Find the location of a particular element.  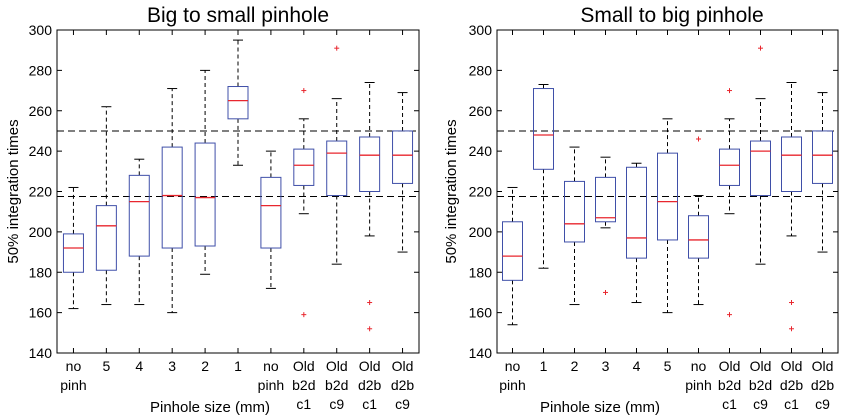

chart-title: Small to big pinhole is located at coordinates (671, 15).